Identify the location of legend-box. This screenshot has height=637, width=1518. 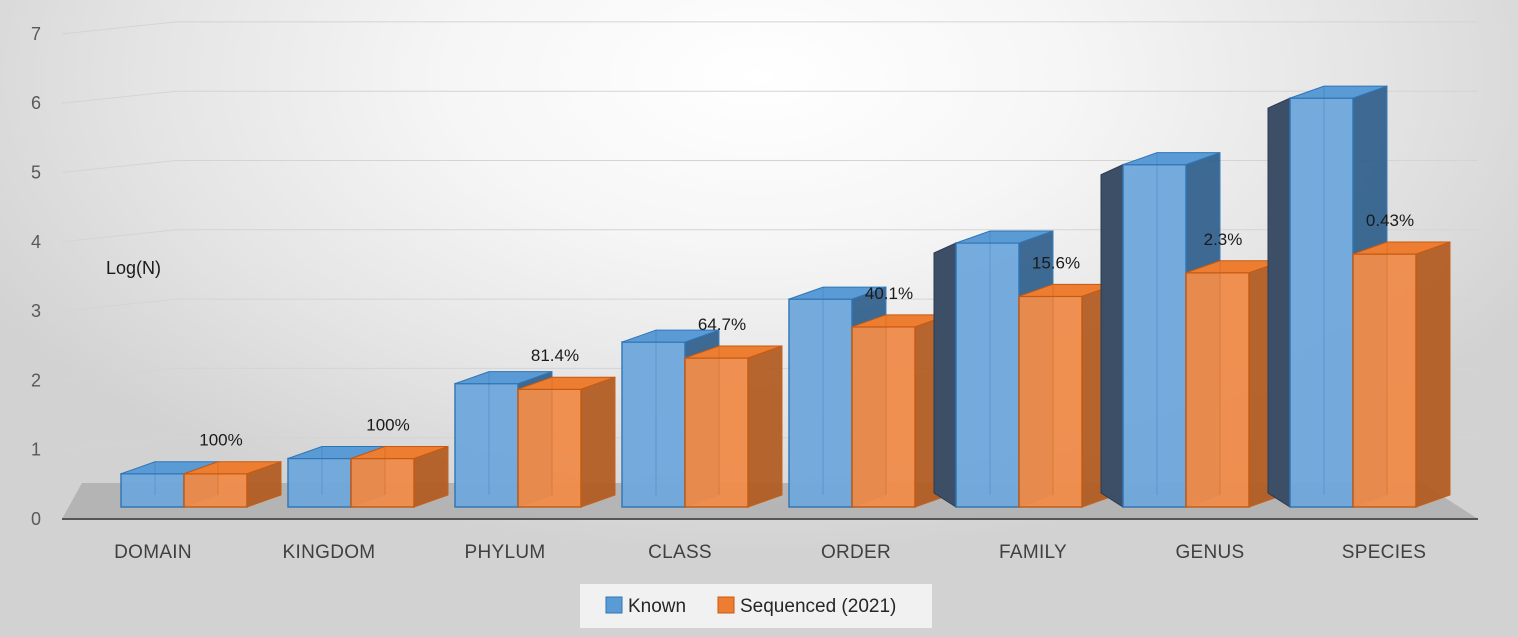
(756, 606).